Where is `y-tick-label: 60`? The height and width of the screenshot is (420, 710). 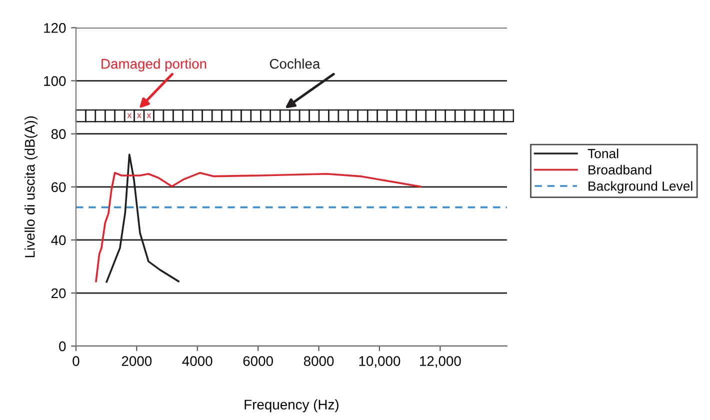 y-tick-label: 60 is located at coordinates (59, 187).